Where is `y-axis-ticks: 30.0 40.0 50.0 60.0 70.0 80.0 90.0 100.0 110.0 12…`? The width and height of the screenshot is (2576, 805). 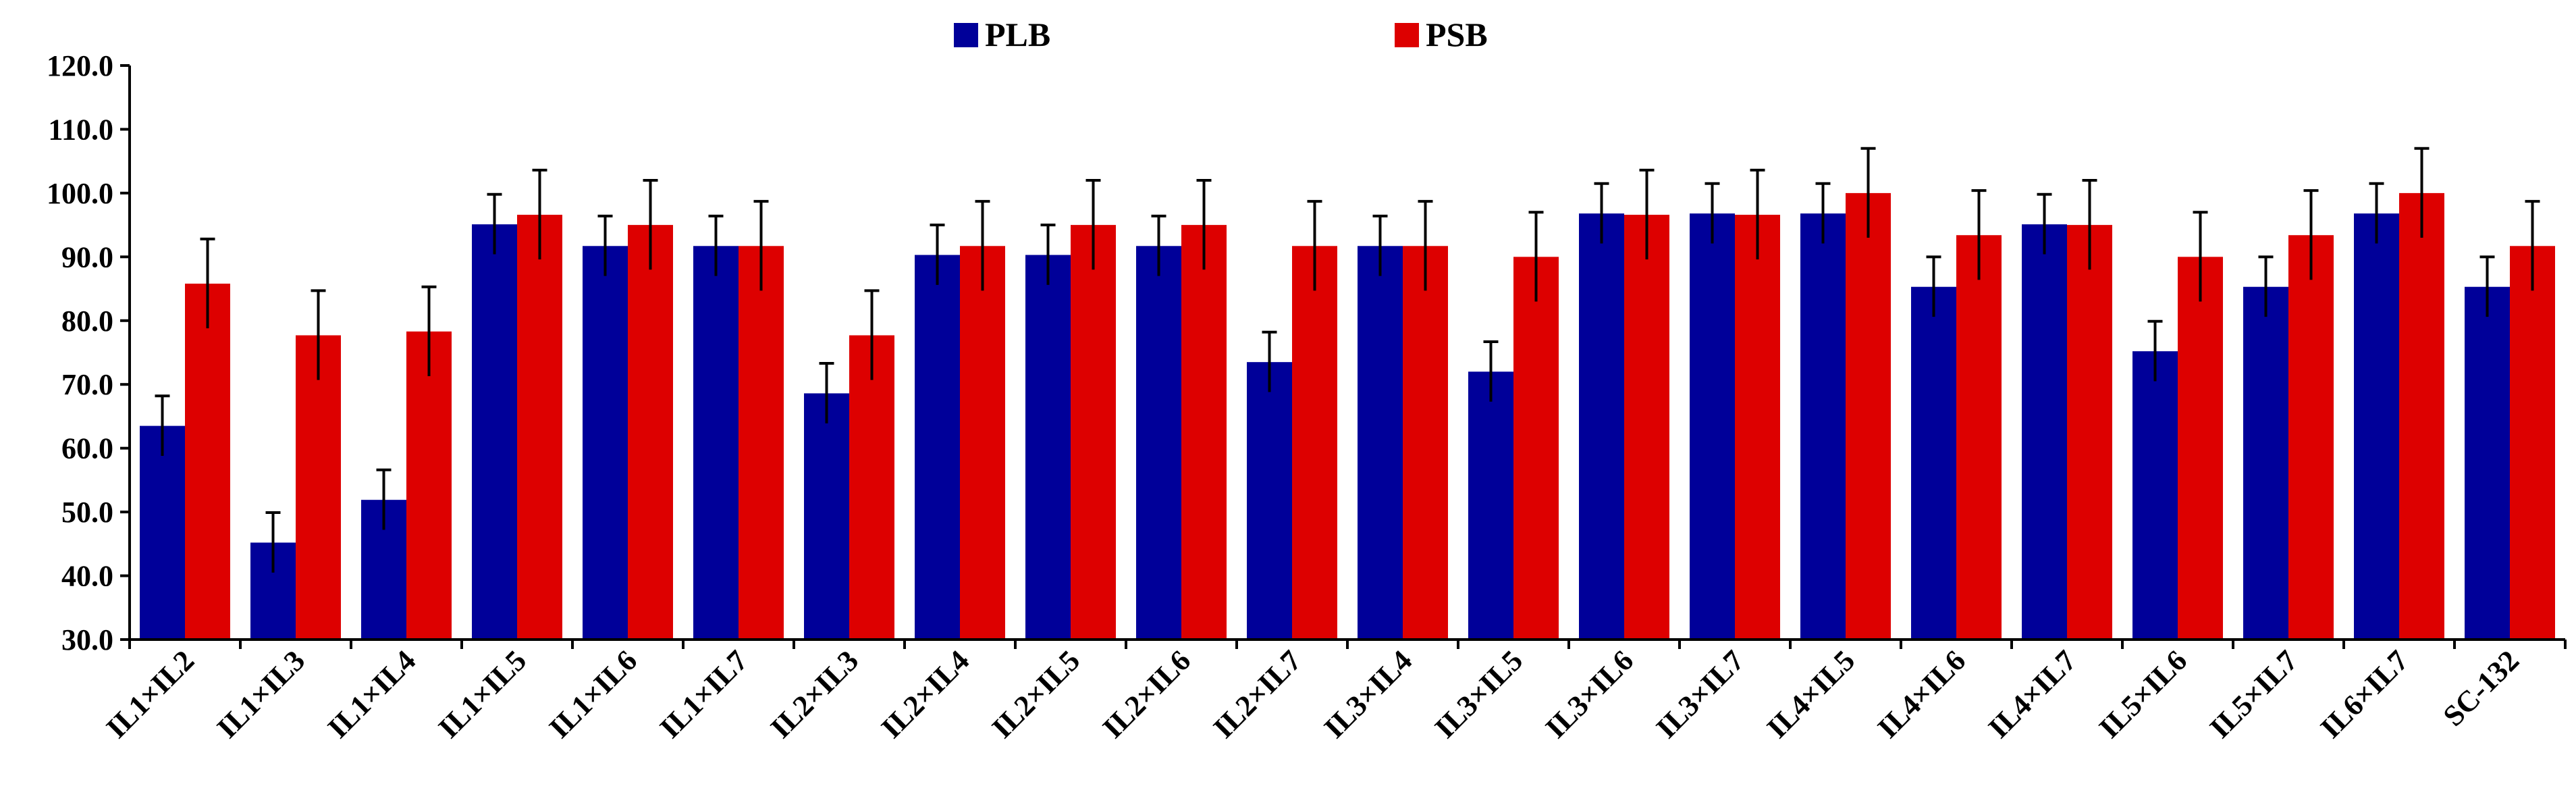 y-axis-ticks: 30.0 40.0 50.0 60.0 70.0 80.0 90.0 100.0 110.0 12… is located at coordinates (89, 352).